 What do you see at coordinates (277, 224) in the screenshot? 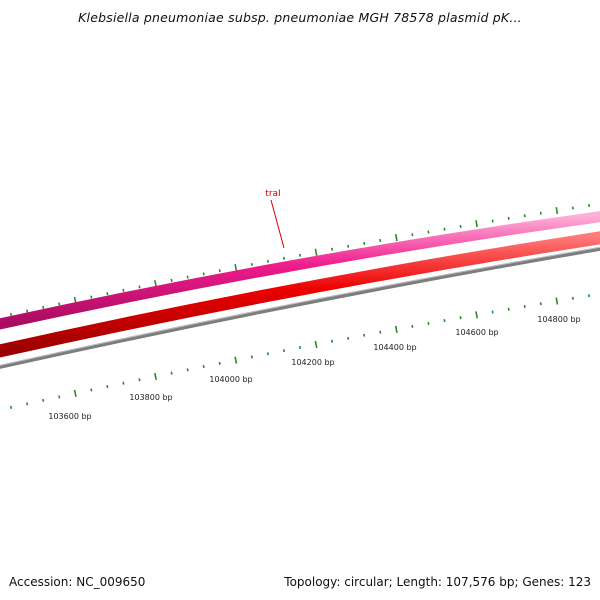
I see `gene-callout-line` at bounding box center [277, 224].